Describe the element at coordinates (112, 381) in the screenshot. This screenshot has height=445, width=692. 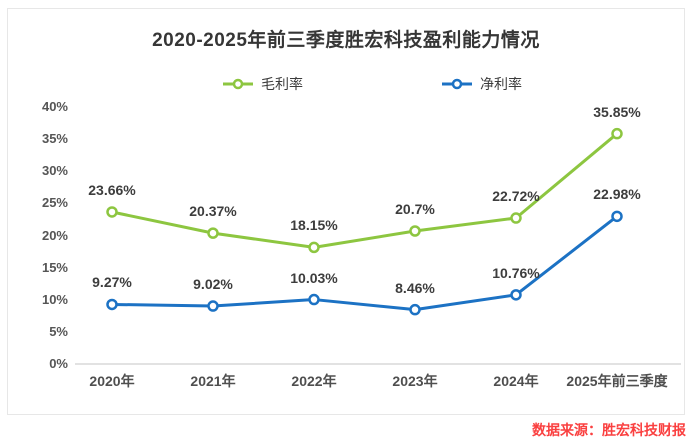
I see `x-axis-category-label: 2020年` at that location.